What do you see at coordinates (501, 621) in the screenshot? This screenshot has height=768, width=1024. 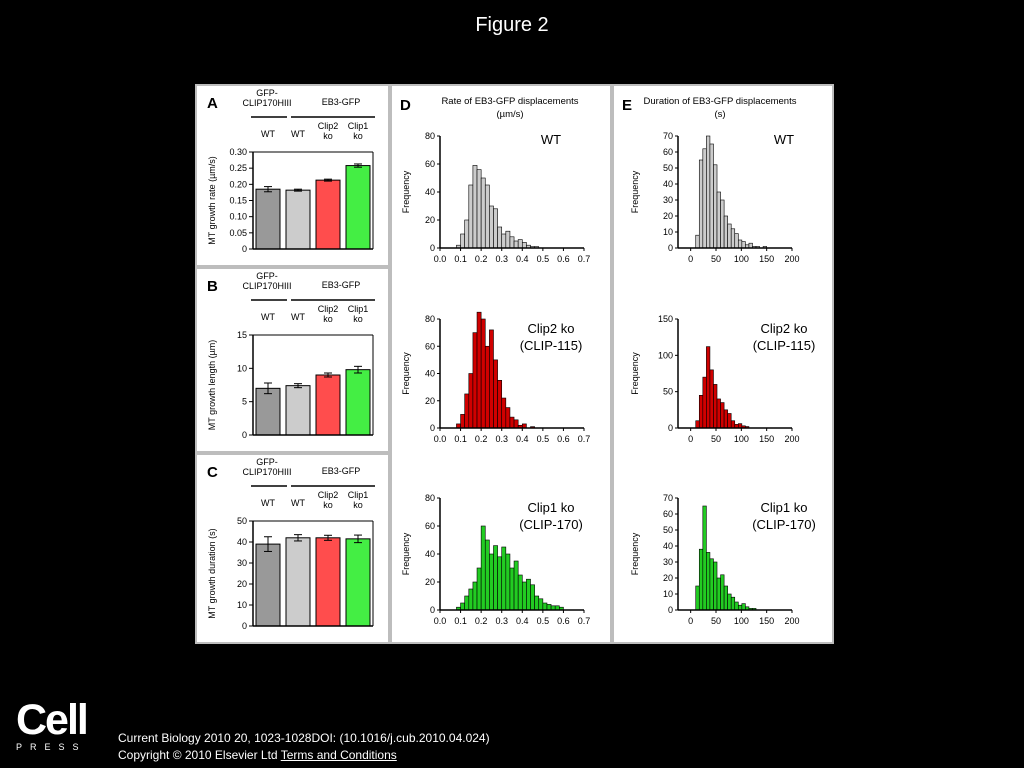 I see `x-tick-label: 0.3` at bounding box center [501, 621].